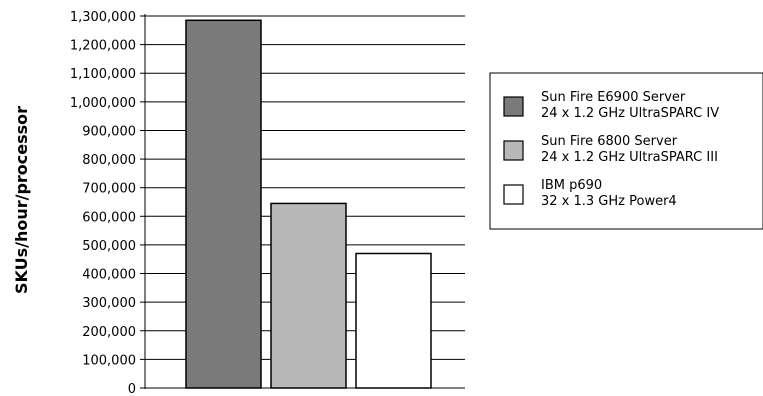 The image size is (763, 396). Describe the element at coordinates (109, 332) in the screenshot. I see `y-tick-label: 200,000` at that location.